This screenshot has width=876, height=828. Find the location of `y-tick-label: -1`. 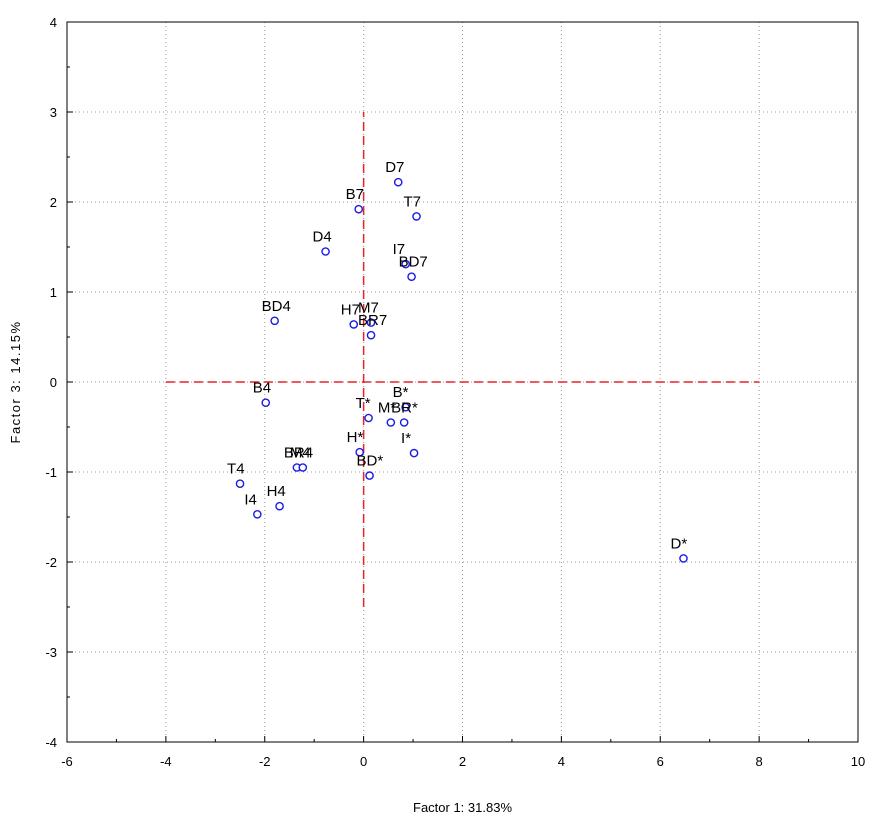

y-tick-label: -1 is located at coordinates (51, 472).